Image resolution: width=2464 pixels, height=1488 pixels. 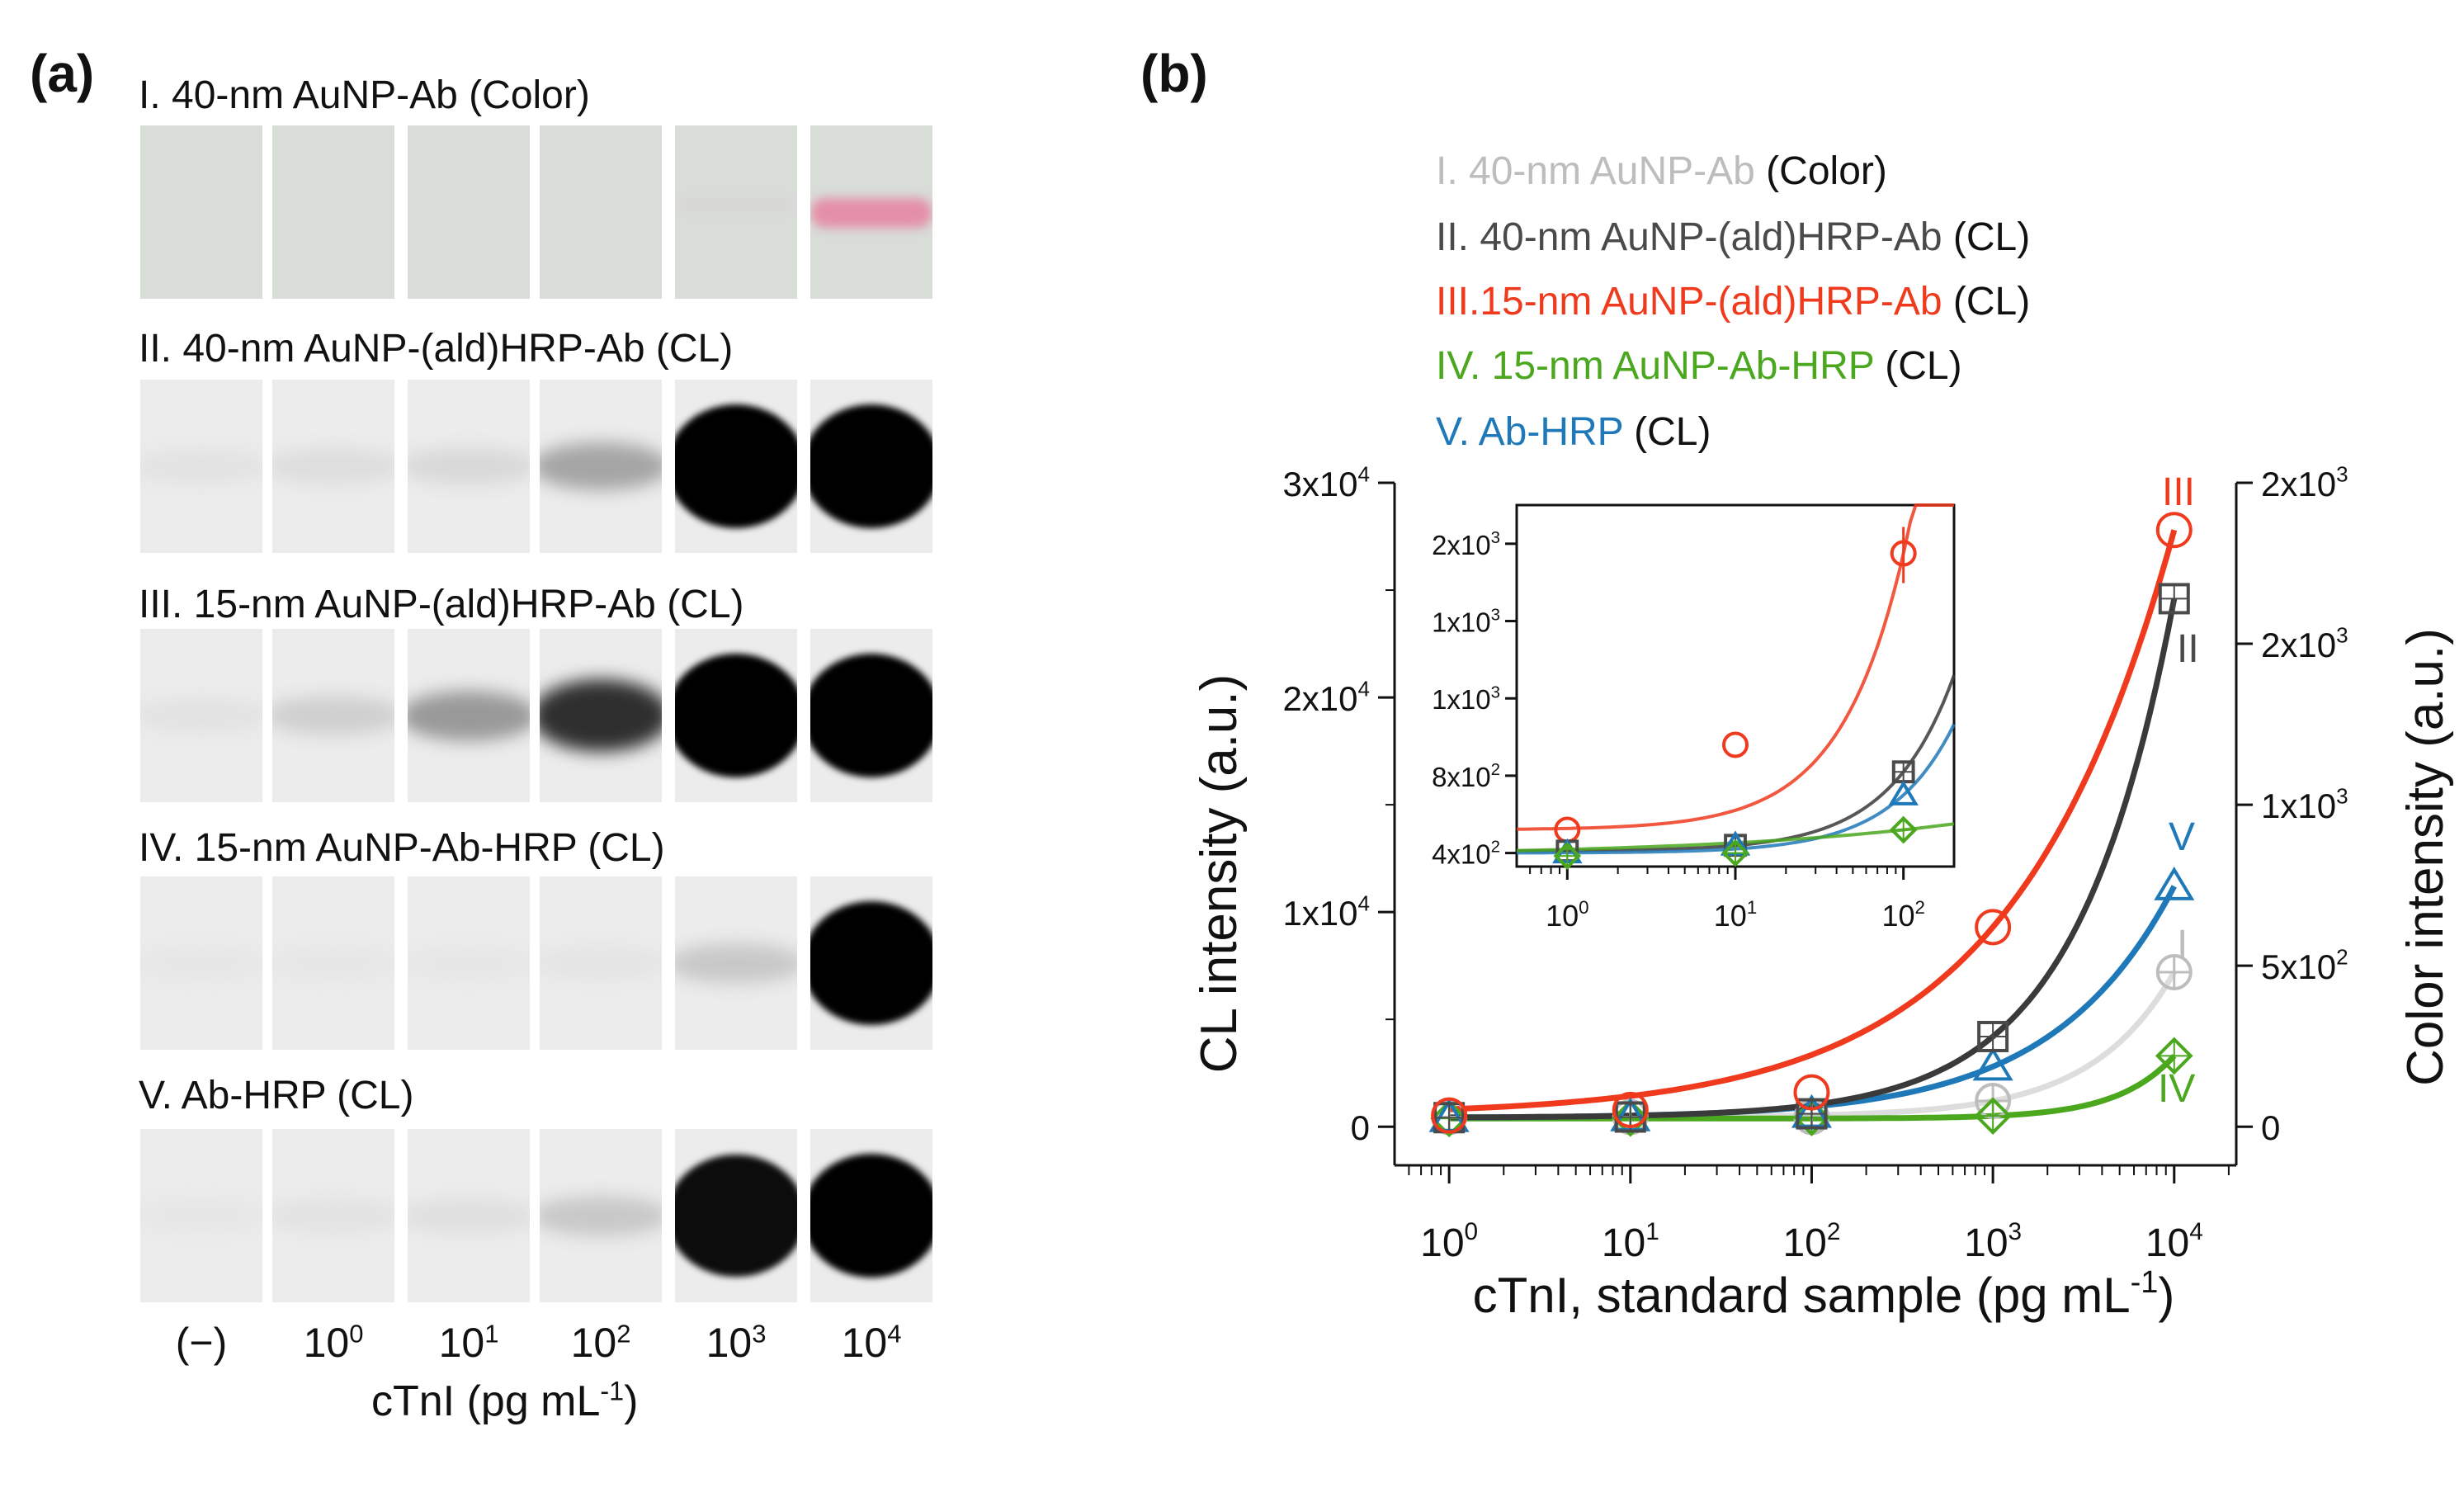 I want to click on y-left-tick-label: 0, so click(x=1360, y=1128).